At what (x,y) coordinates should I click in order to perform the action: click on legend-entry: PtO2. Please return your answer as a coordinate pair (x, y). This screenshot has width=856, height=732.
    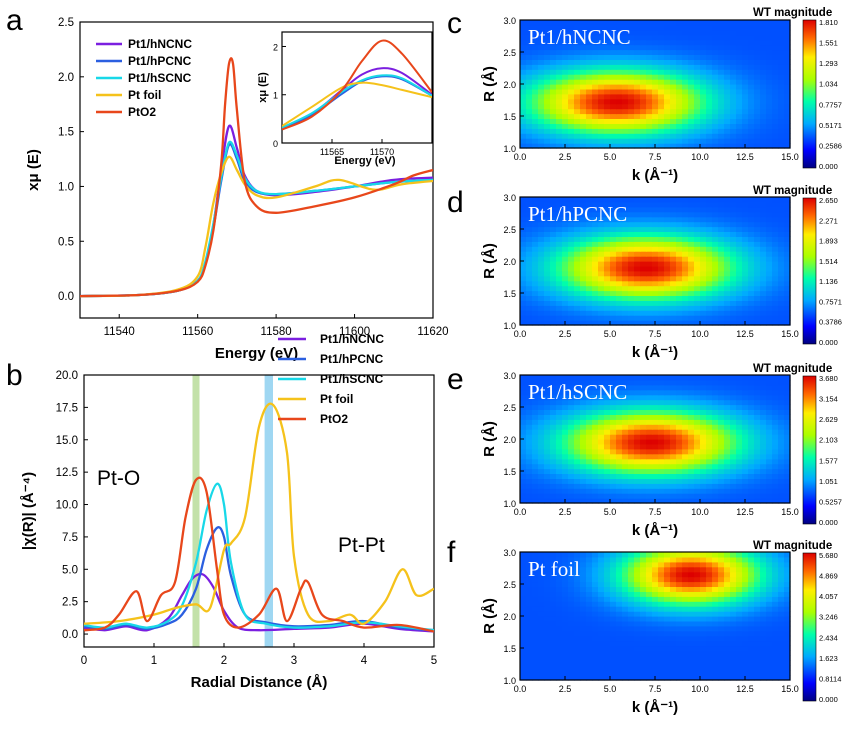
    Looking at the image, I should click on (142, 112).